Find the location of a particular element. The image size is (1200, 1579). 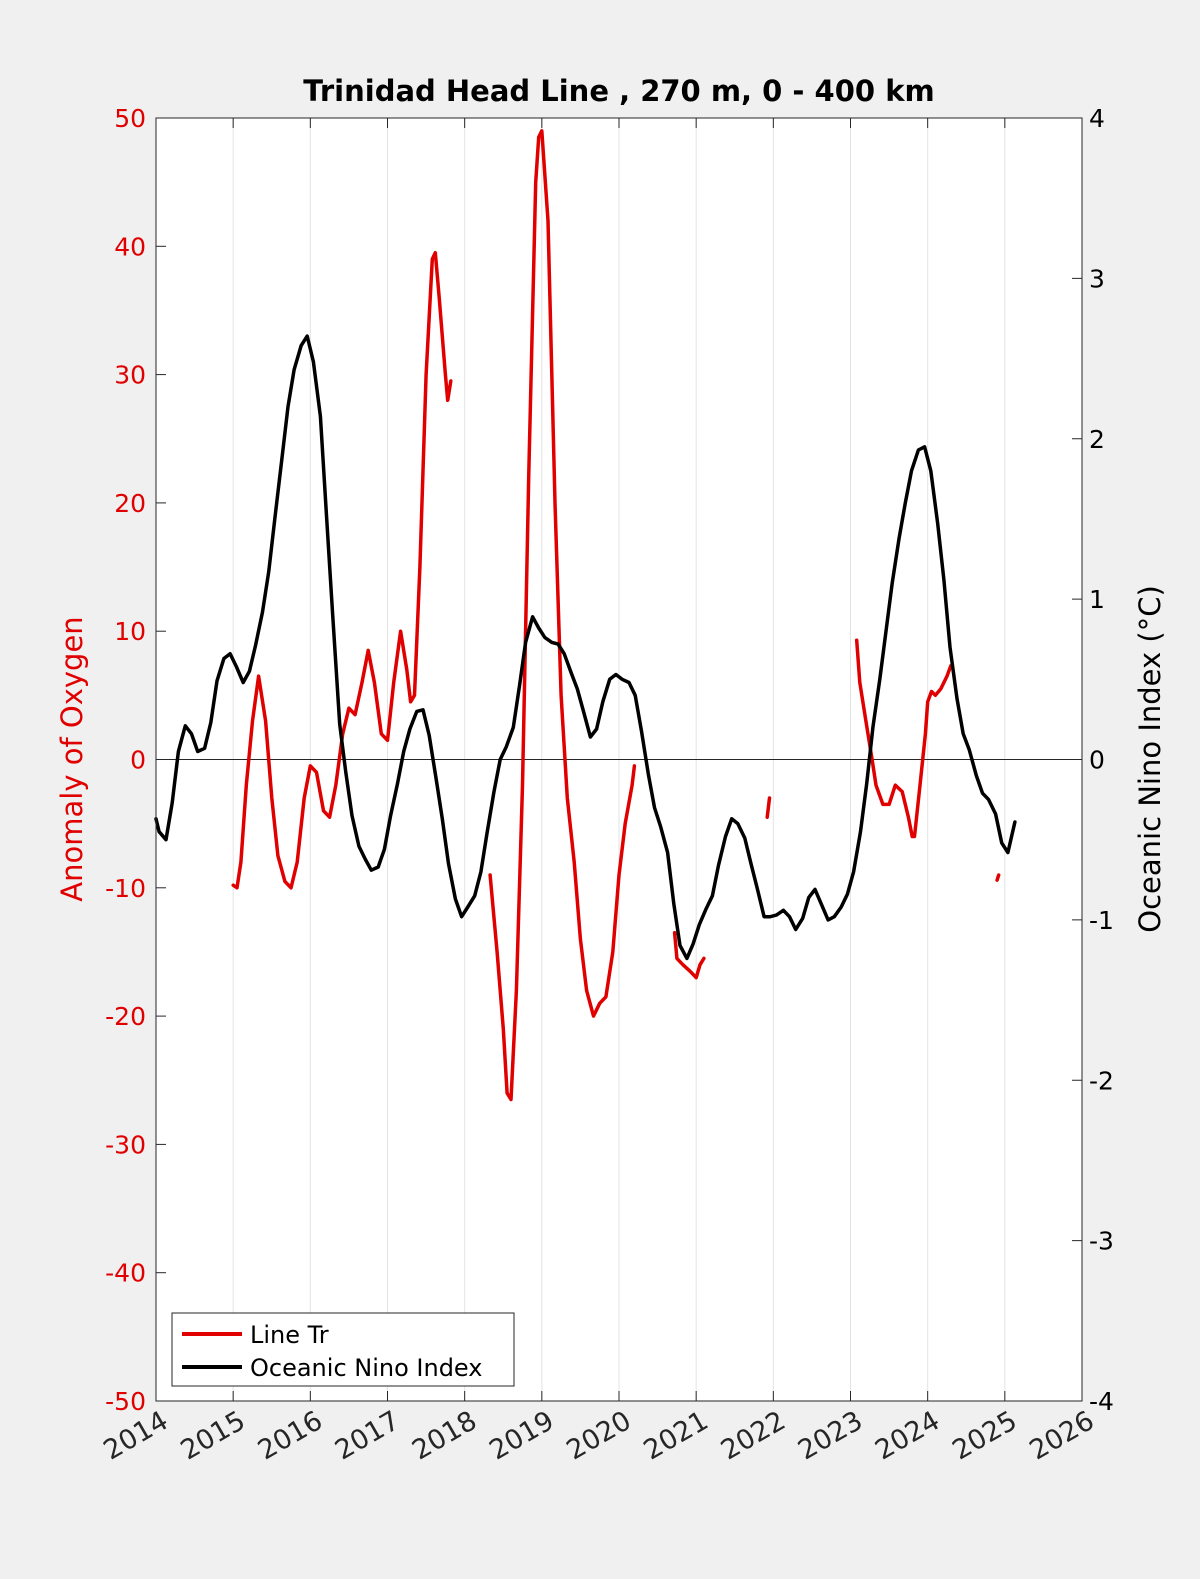

legend: Line Tr Oceanic Nino Index is located at coordinates (343, 1349).